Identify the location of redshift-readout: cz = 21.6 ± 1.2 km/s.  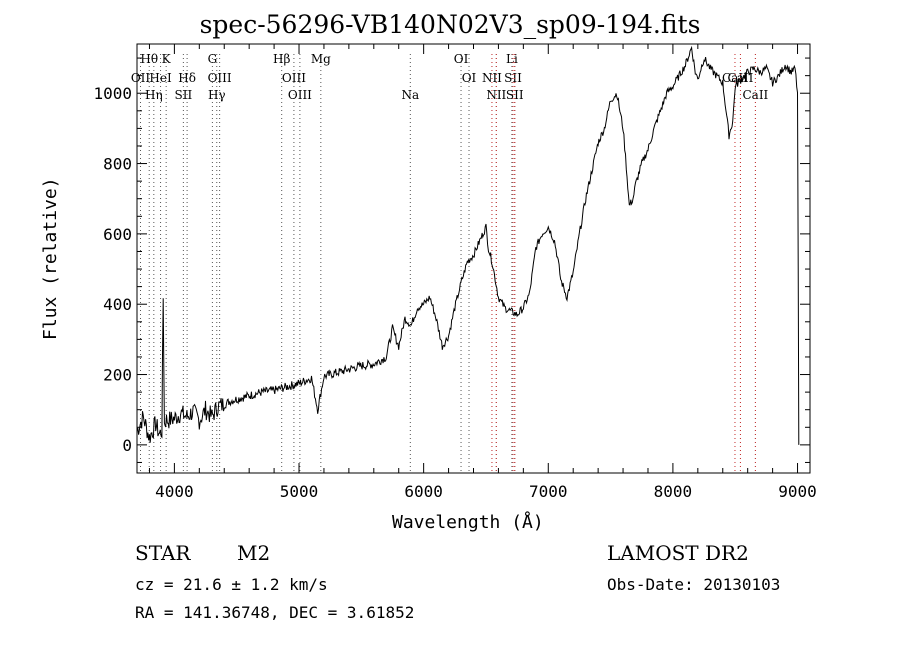
(231, 584).